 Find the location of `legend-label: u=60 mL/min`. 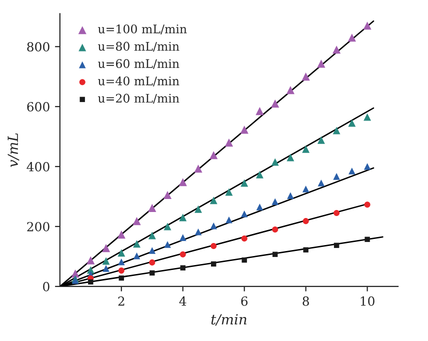

legend-label: u=60 mL/min is located at coordinates (139, 64).